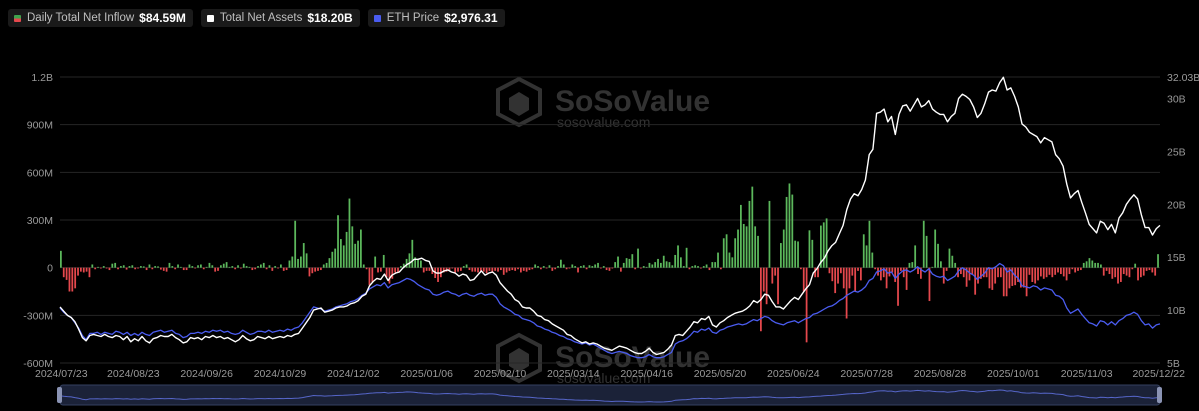  I want to click on left-axis-tick: 0, so click(50, 269).